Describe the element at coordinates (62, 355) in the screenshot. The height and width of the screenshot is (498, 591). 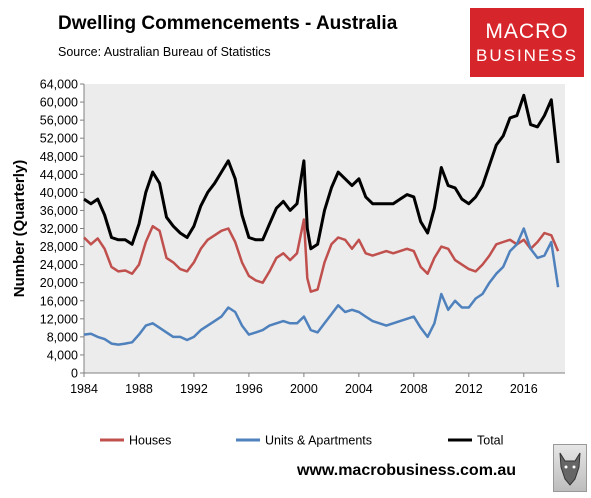
I see `y-tick-label: 4,000` at that location.